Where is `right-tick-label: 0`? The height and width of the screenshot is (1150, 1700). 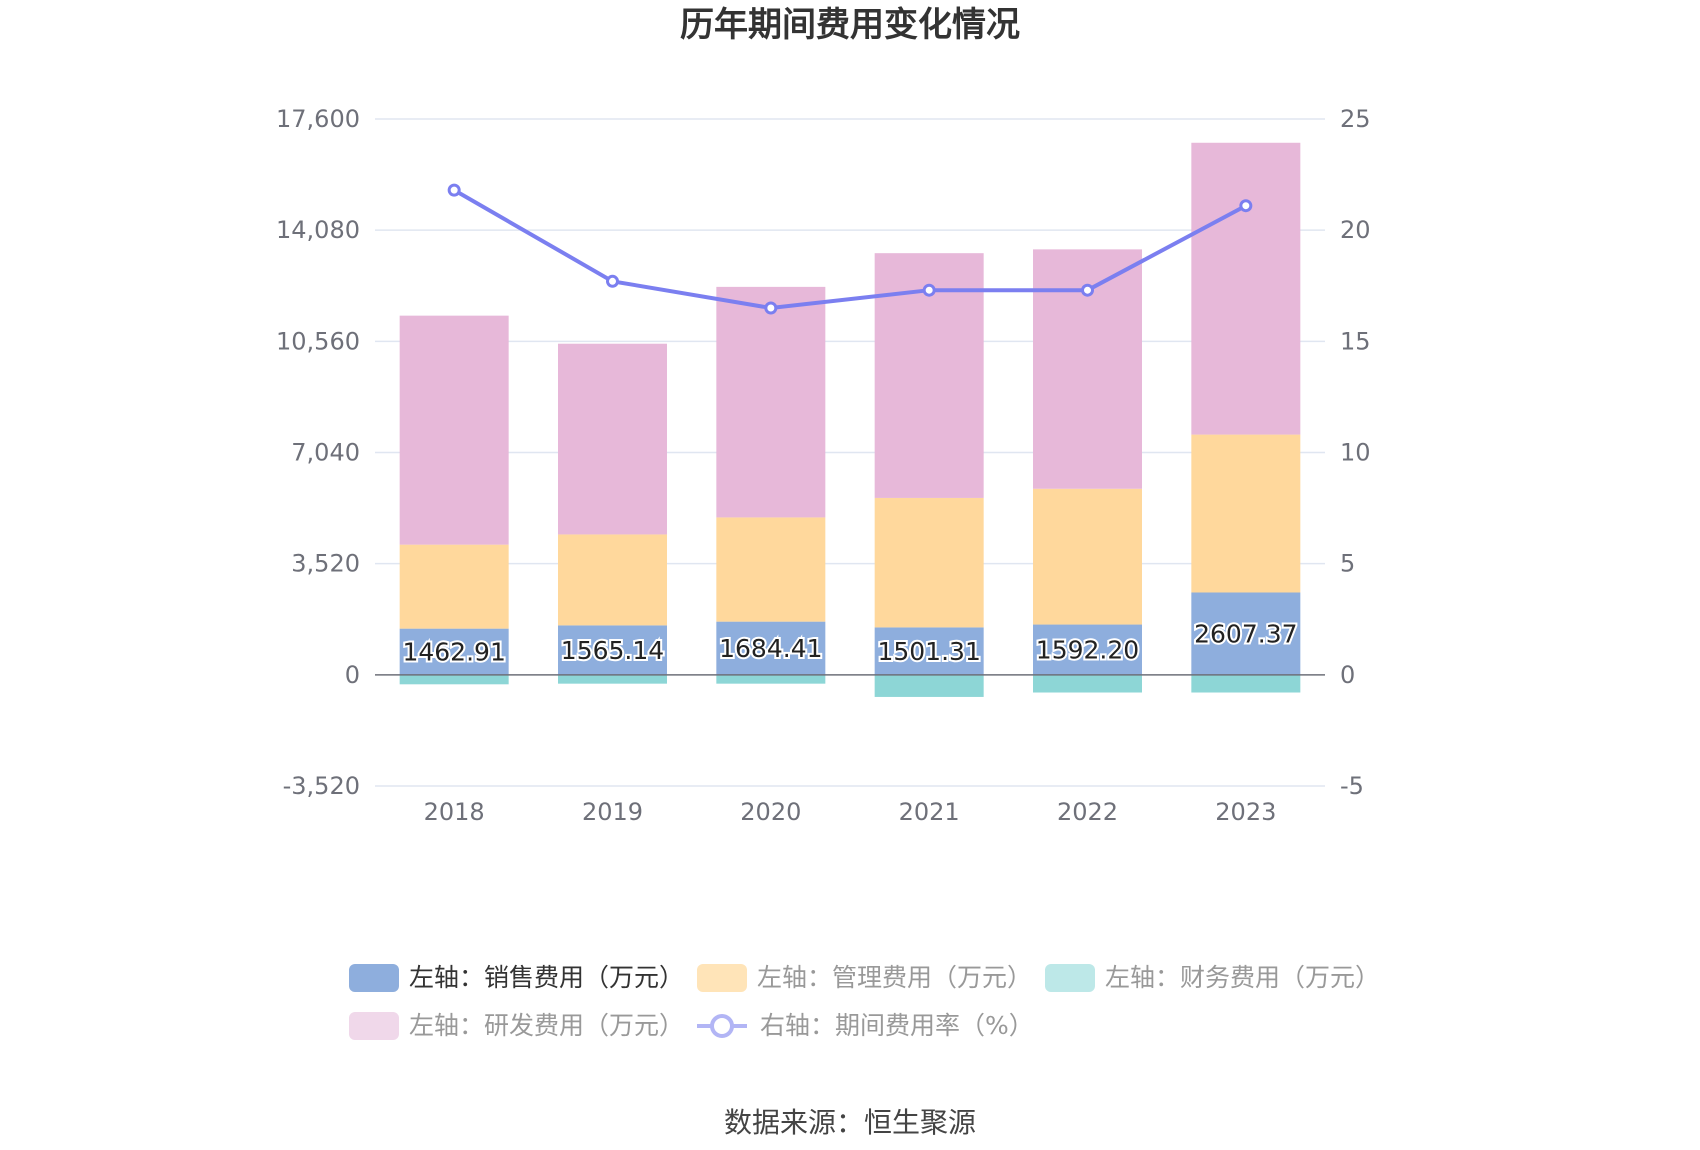 right-tick-label: 0 is located at coordinates (1347, 675).